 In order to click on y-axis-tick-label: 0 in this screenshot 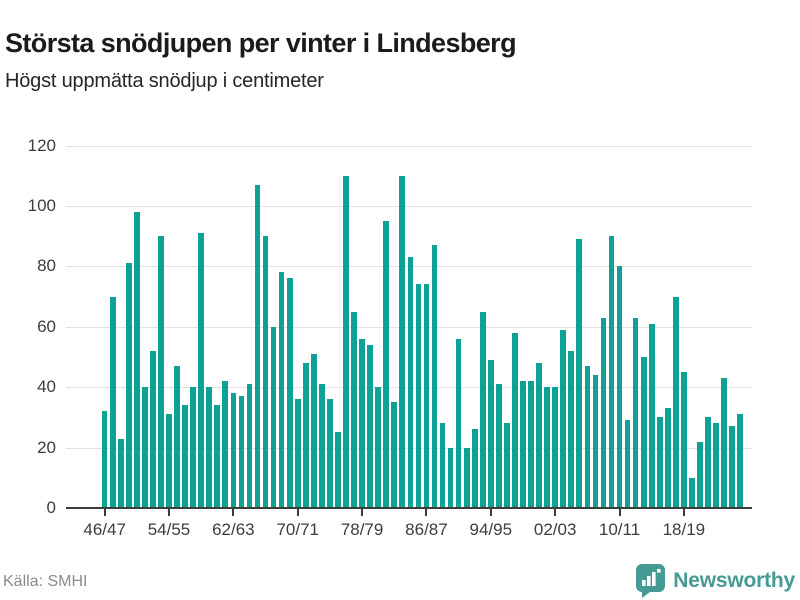, I will do `click(51, 507)`.